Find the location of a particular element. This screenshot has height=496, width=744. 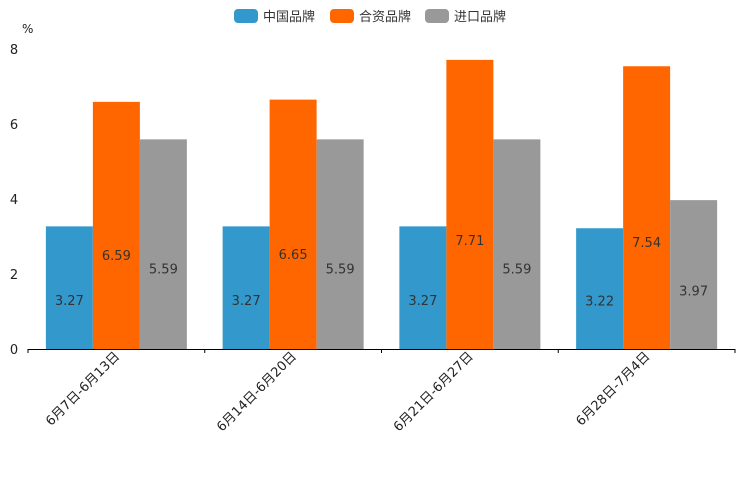

x-tick-label: 6月14日-6月20日 is located at coordinates (257, 392).